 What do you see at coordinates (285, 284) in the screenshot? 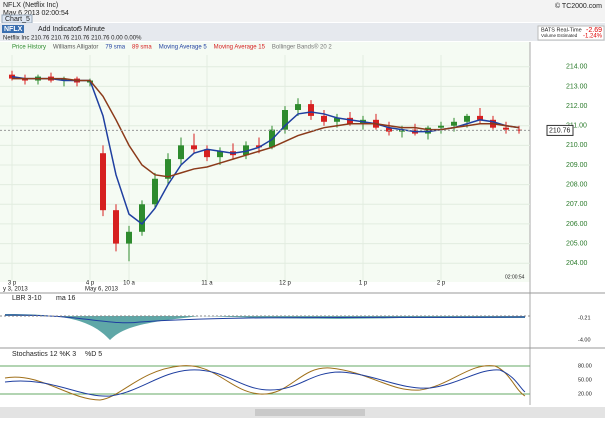
I see `x-tick-label: 12 p` at bounding box center [285, 284].